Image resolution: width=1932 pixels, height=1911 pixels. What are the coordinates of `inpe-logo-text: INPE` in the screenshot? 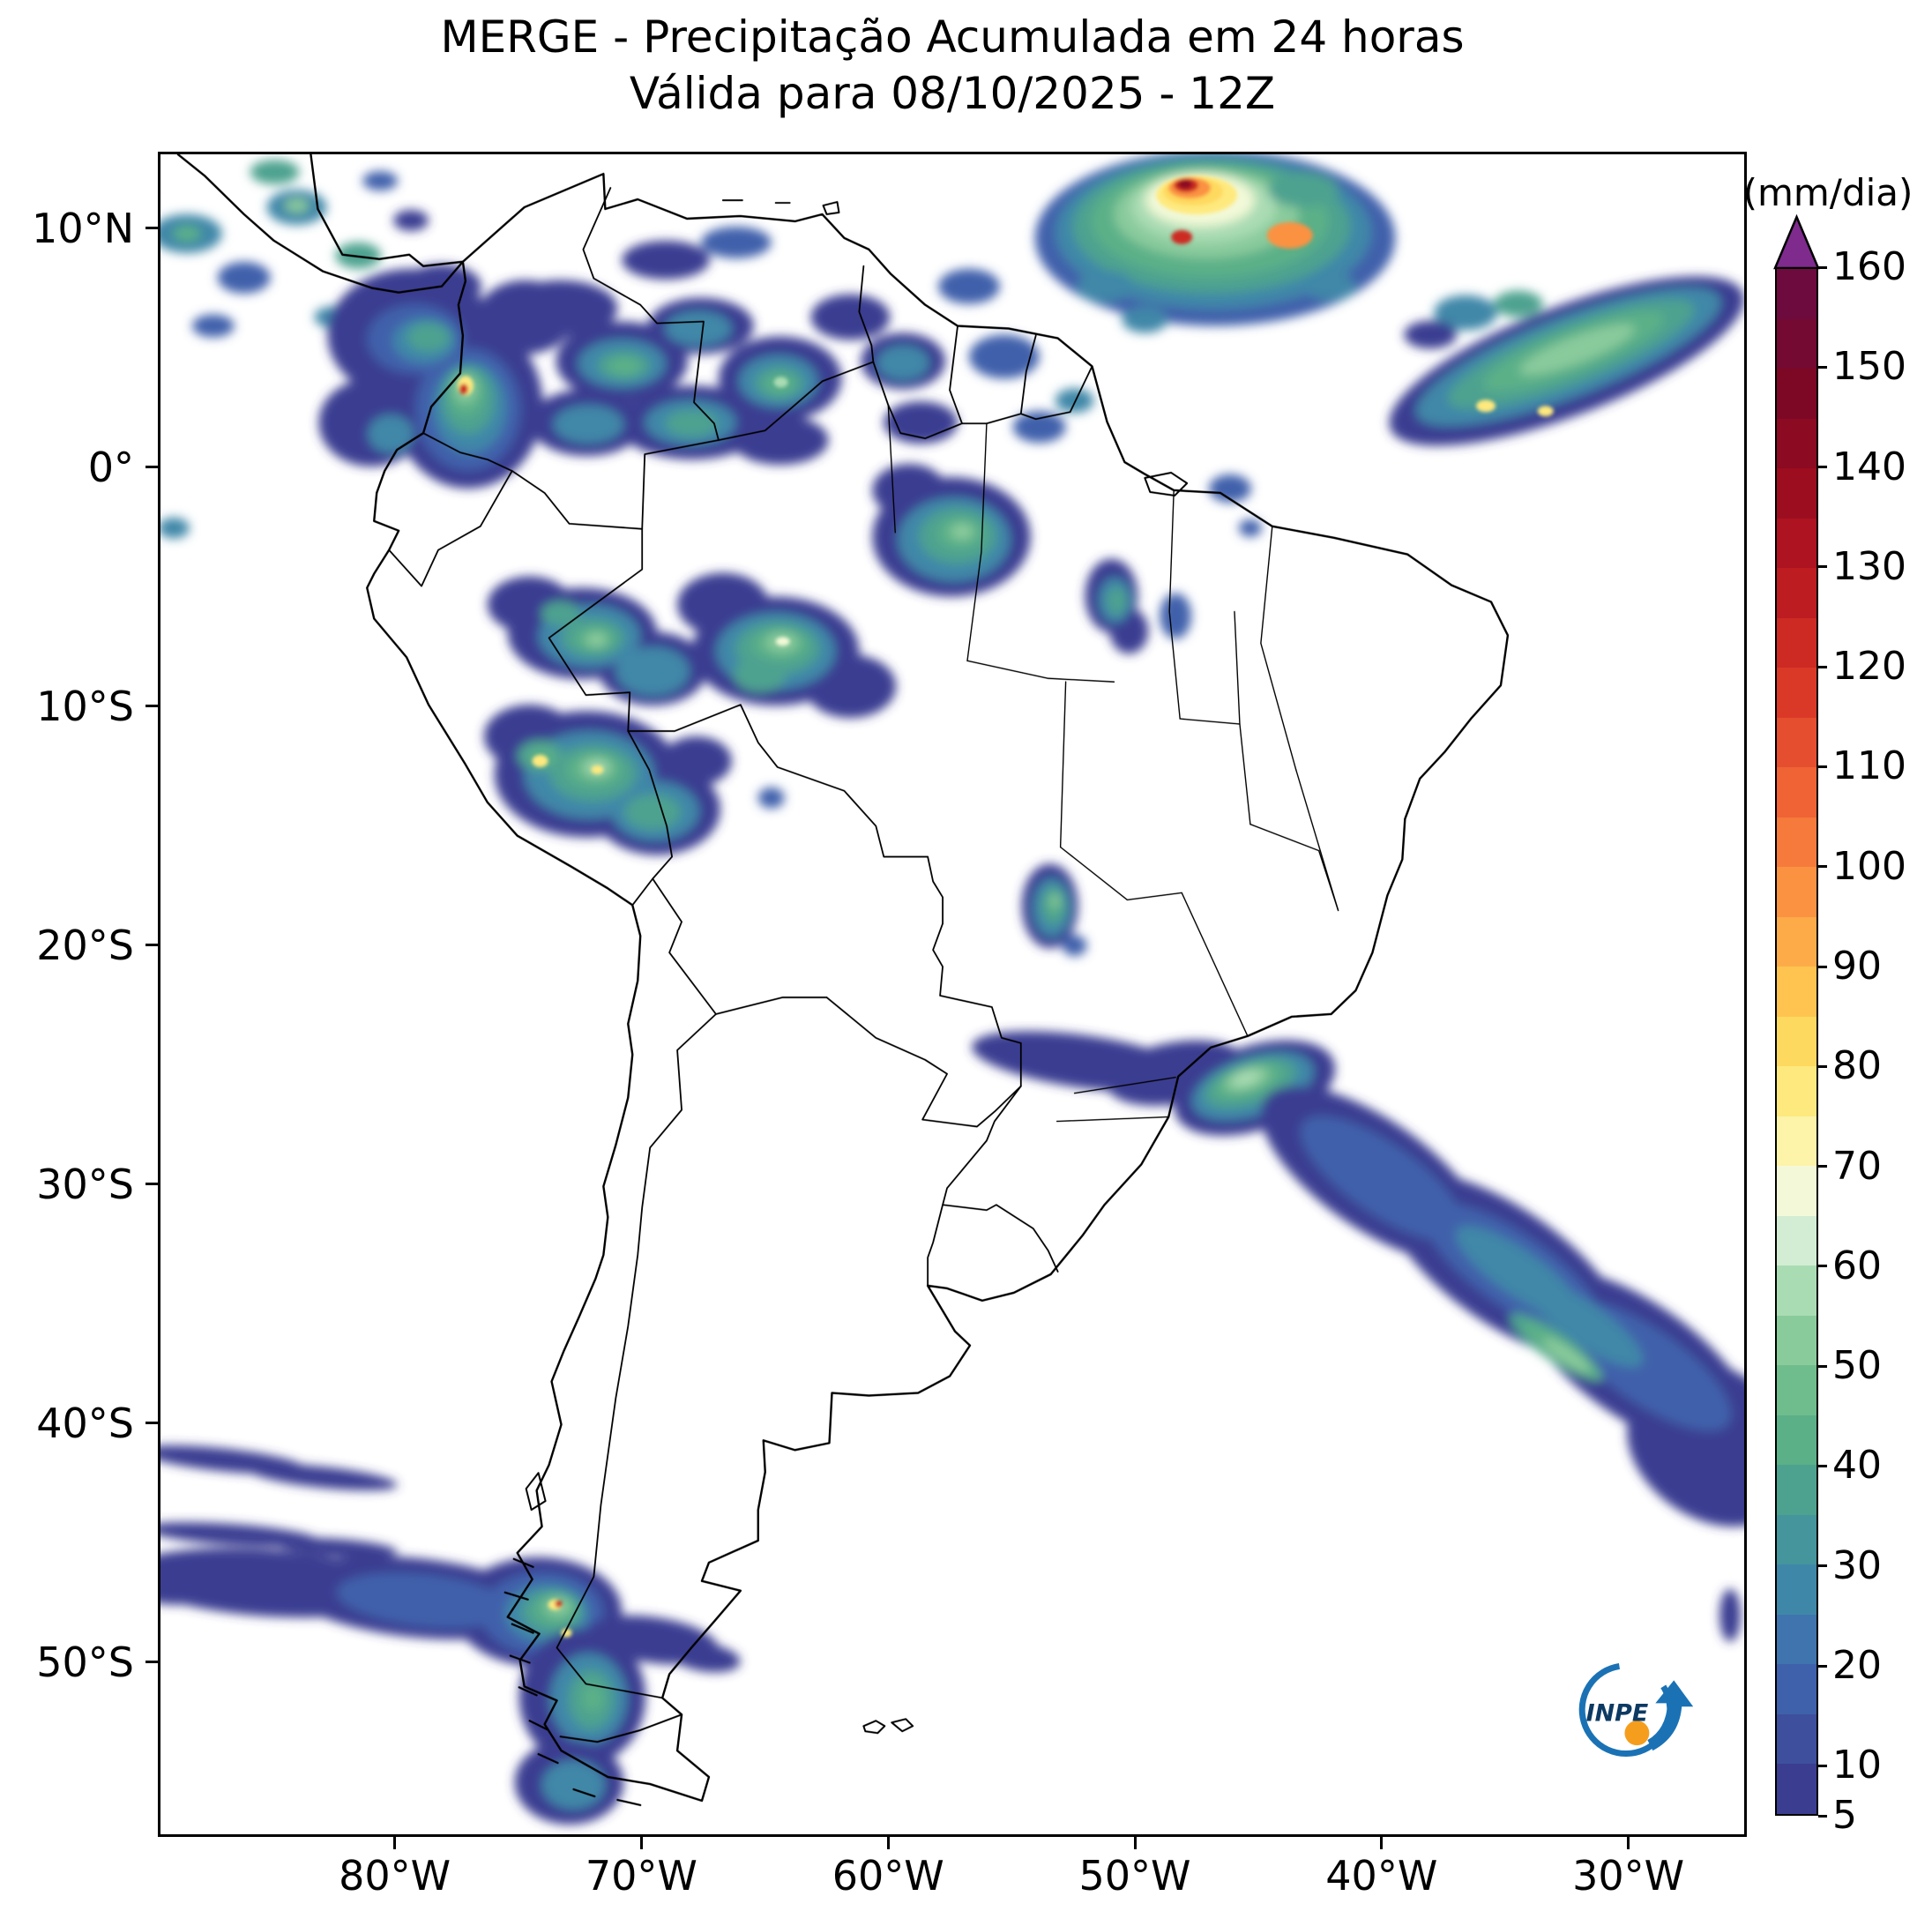 It's located at (1617, 1713).